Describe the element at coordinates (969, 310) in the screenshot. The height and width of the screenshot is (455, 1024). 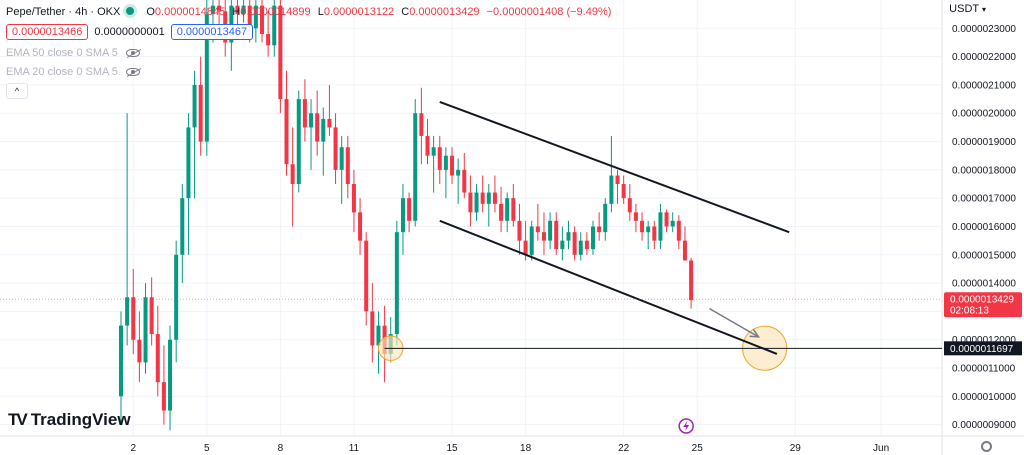
I see `bar-countdown-label: 02:08:13` at that location.